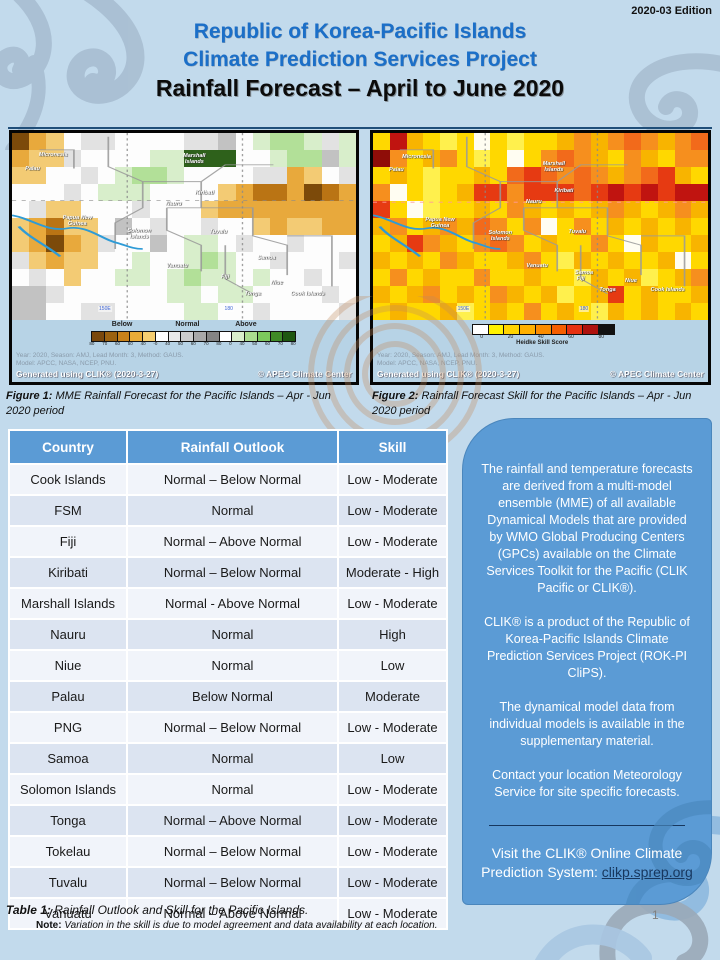 The width and height of the screenshot is (720, 960). I want to click on skill-legend: 0 20 40 60 80 Heidke Skill Score, so click(540, 335).